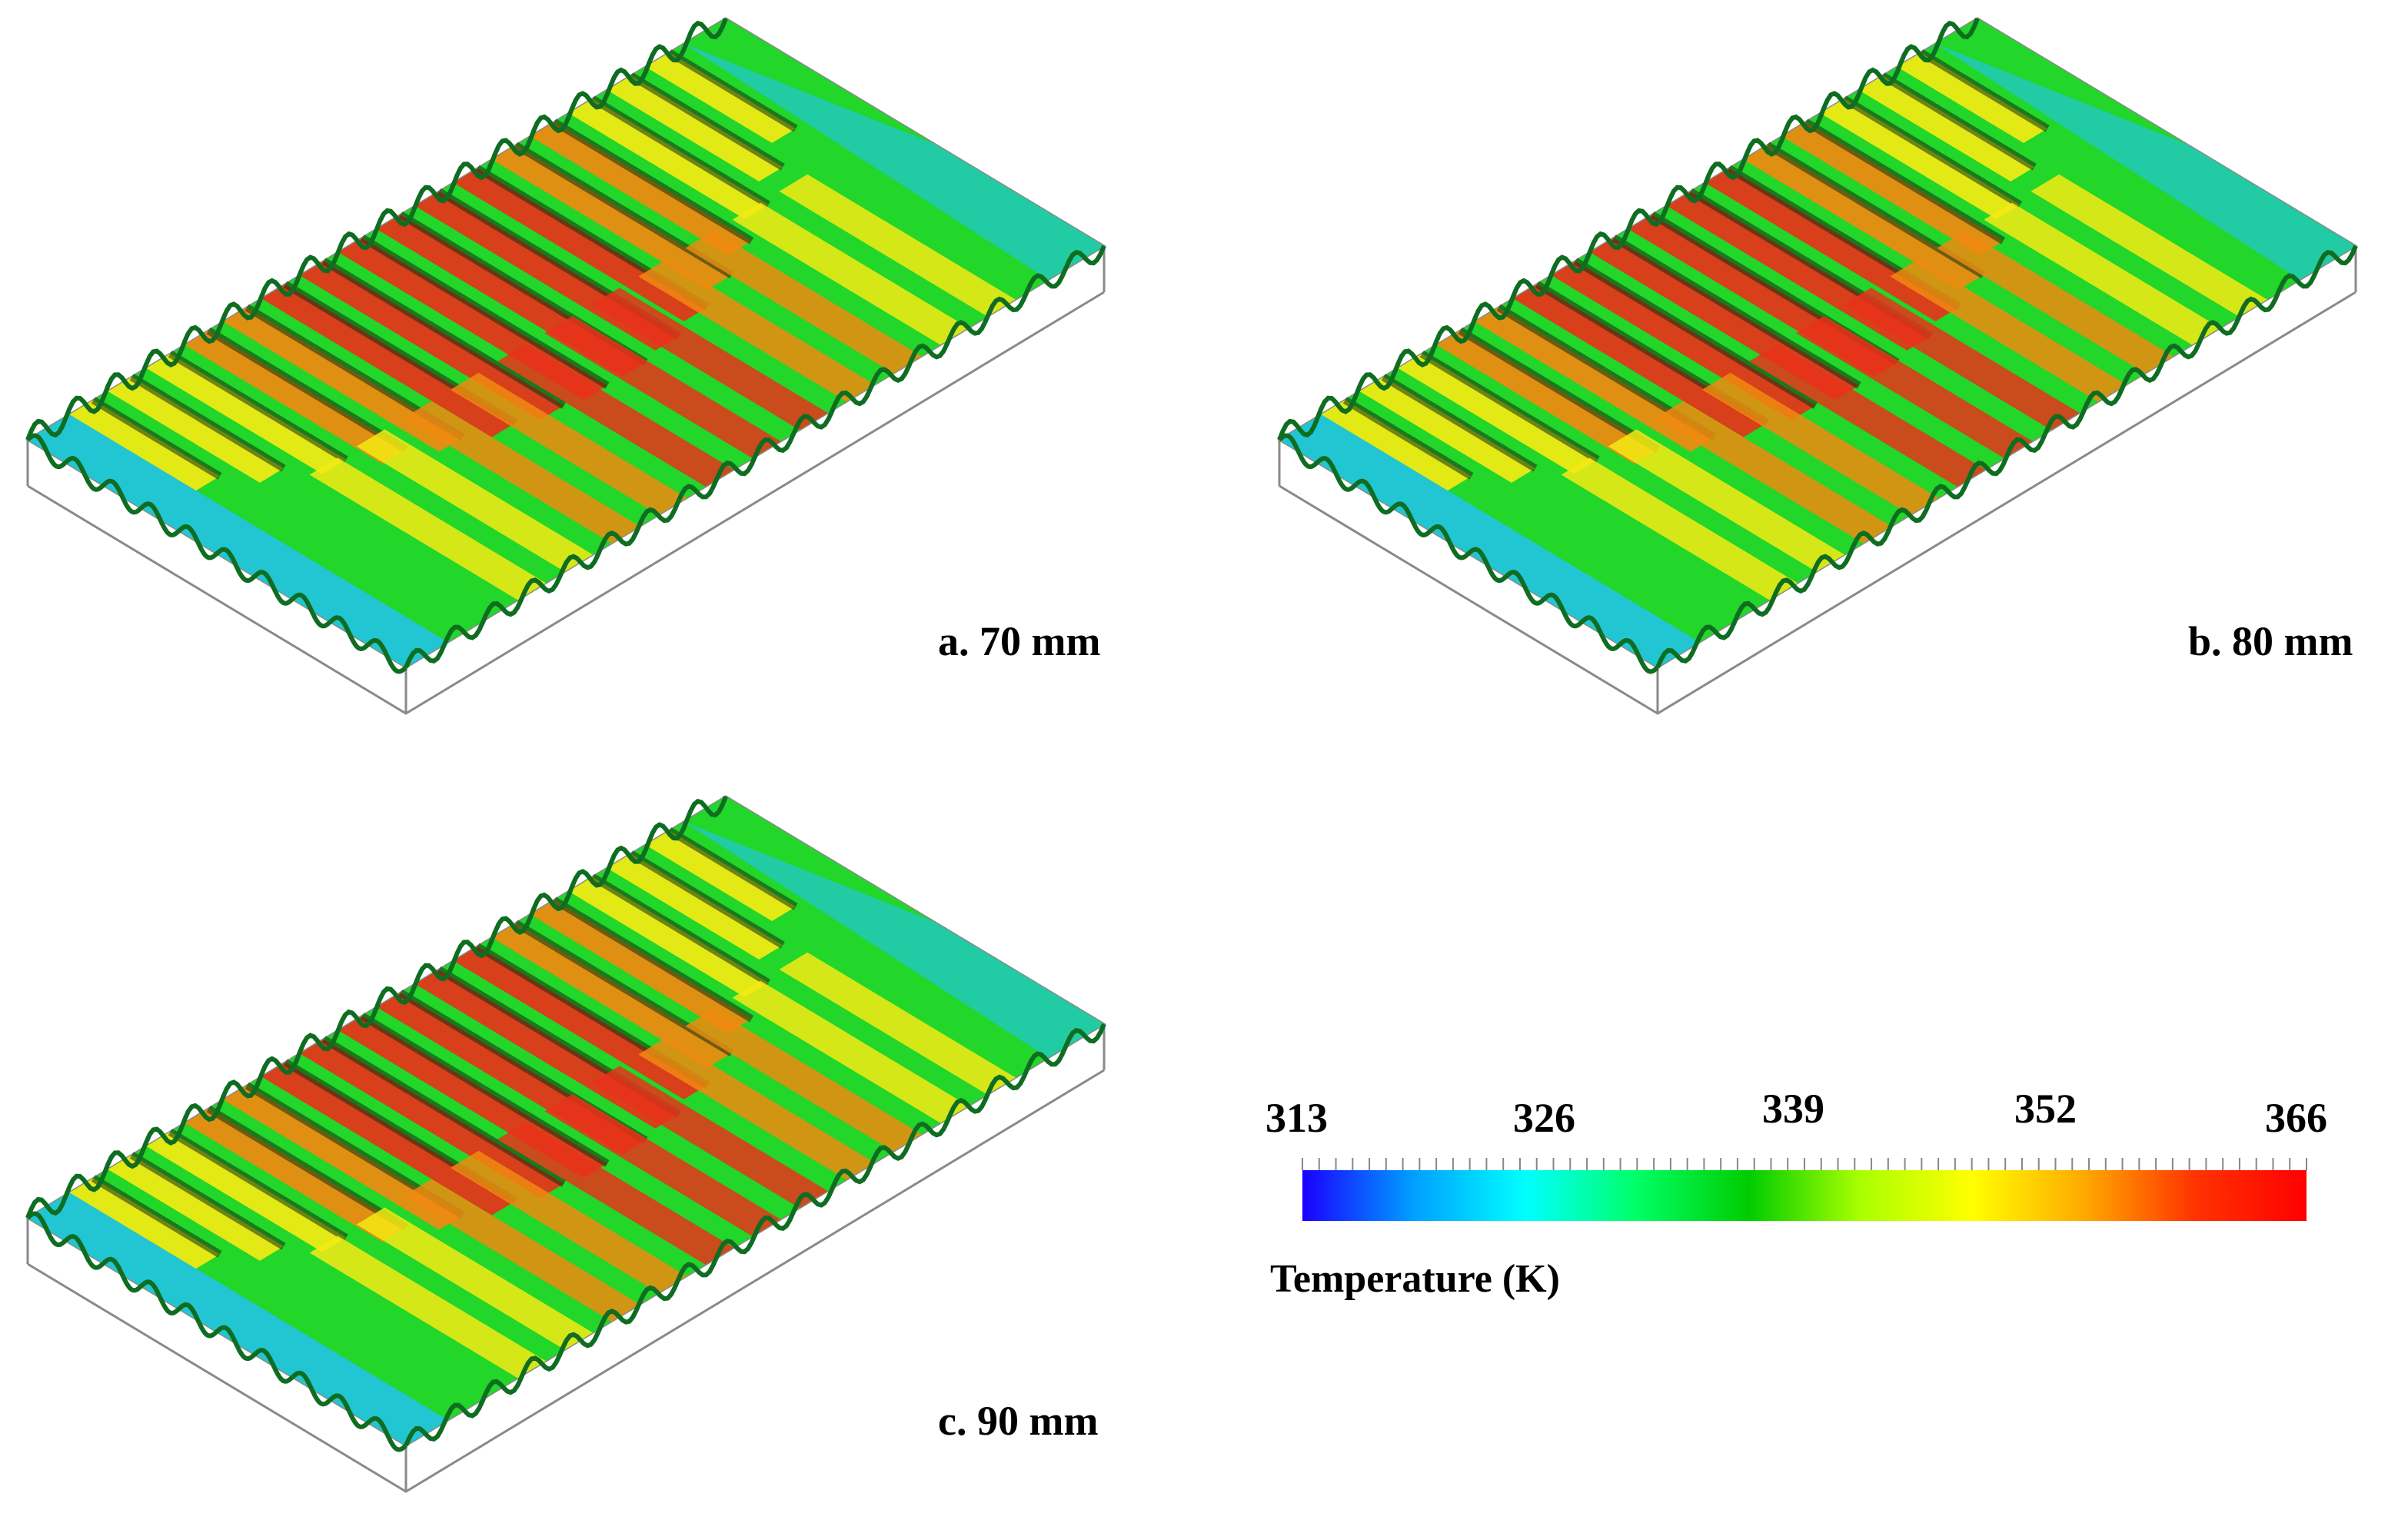 The width and height of the screenshot is (2408, 1530). Describe the element at coordinates (1415, 1279) in the screenshot. I see `colorbar-title: Temperature (K)` at that location.